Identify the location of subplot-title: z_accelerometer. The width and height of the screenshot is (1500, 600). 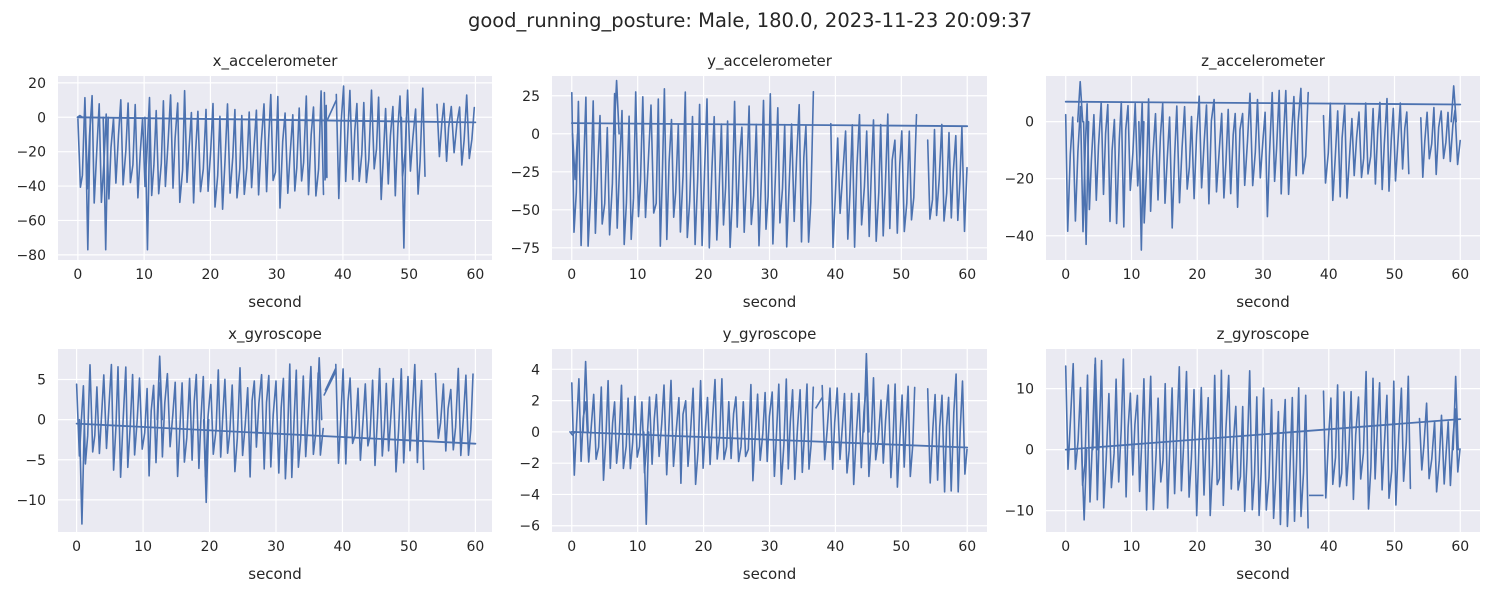
(1263, 61).